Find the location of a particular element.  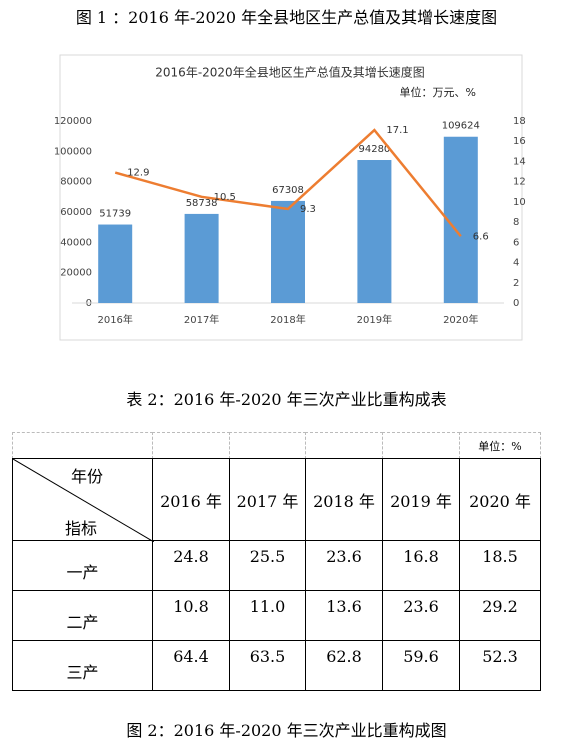

data-label: 109624 is located at coordinates (461, 126).